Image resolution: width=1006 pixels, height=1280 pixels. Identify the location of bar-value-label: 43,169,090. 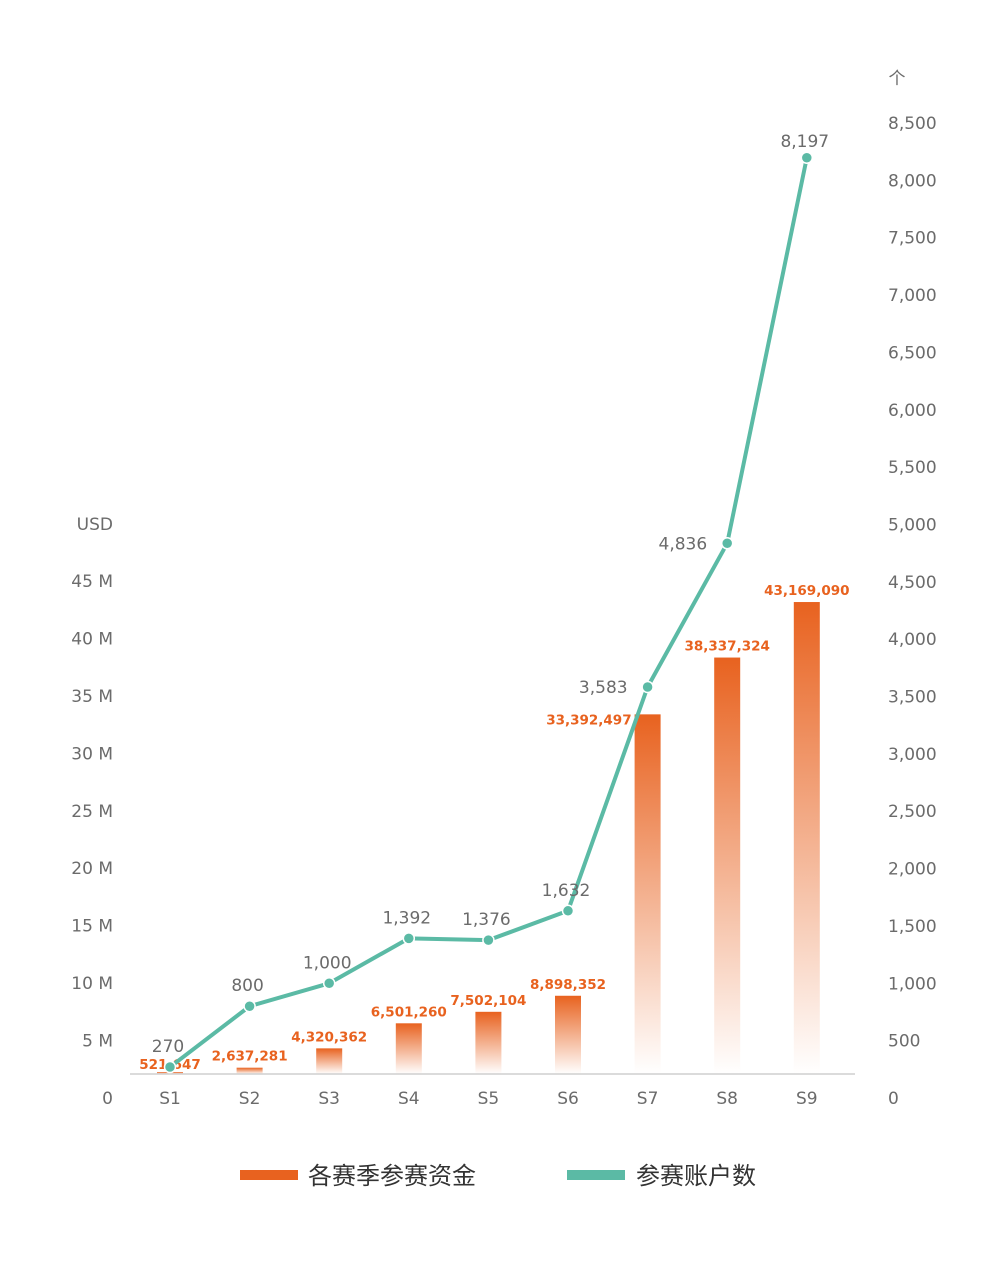
(806, 591).